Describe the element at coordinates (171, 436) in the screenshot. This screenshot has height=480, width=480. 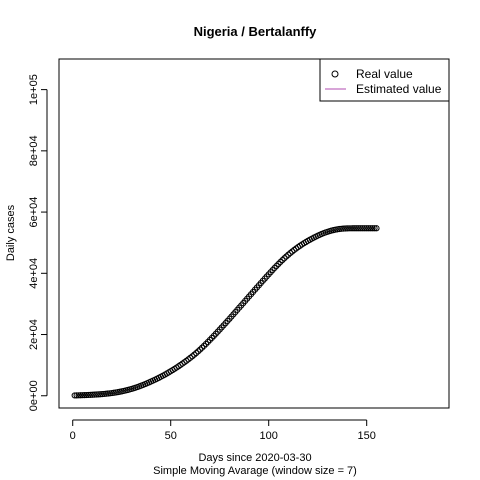
I see `x-tick-label: 50` at that location.